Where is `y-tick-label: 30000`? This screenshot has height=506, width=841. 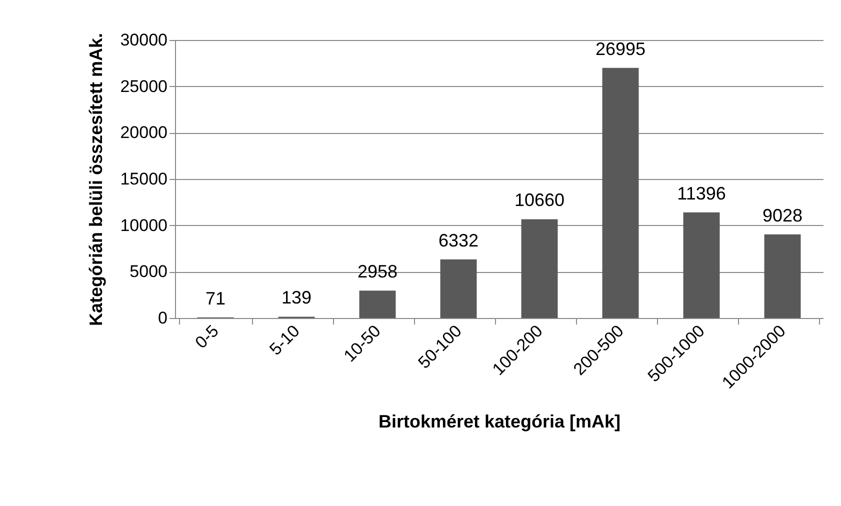
y-tick-label: 30000 is located at coordinates (144, 40).